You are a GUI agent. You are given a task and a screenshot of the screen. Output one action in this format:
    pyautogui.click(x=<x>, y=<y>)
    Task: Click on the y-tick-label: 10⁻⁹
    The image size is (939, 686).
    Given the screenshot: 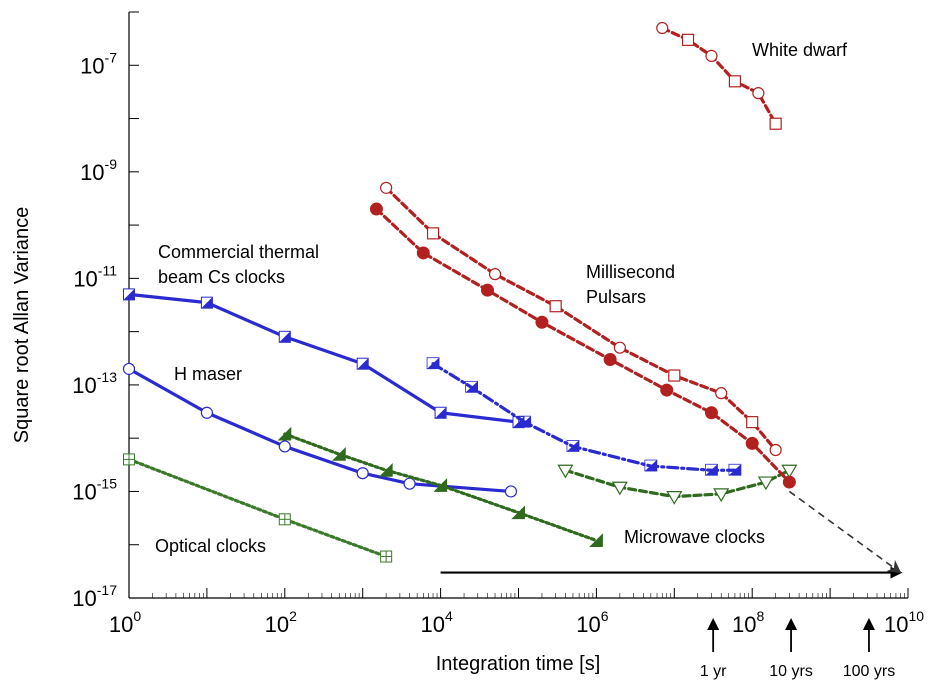 What is the action you would take?
    pyautogui.click(x=98, y=170)
    